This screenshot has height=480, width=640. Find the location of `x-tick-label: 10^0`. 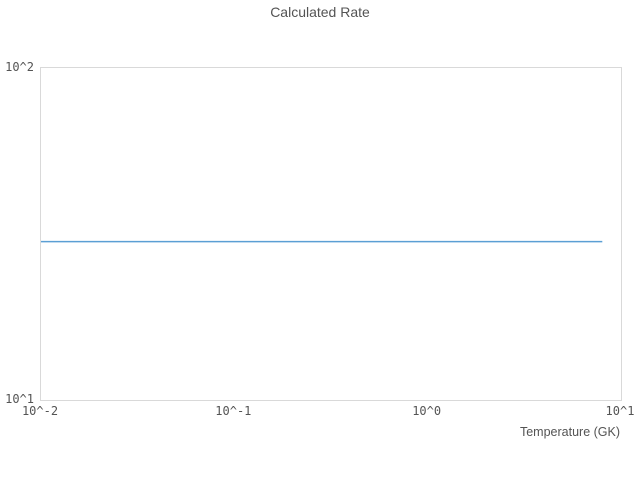

x-tick-label: 10^0 is located at coordinates (427, 411).